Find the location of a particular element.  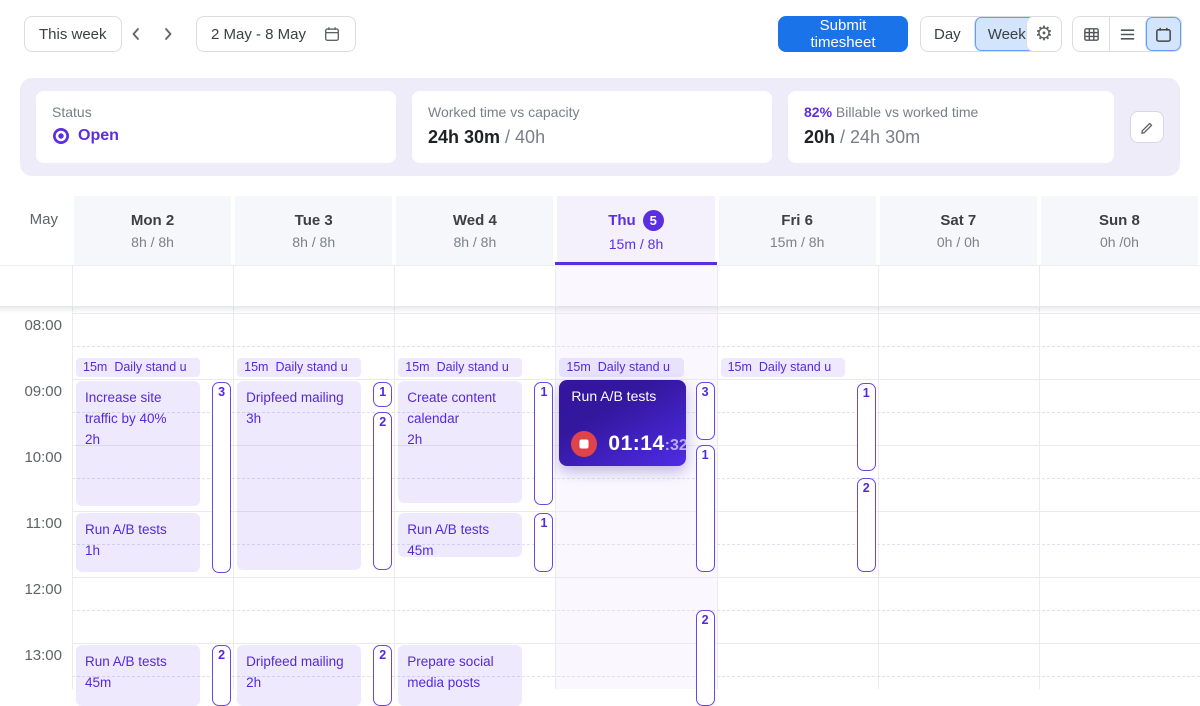

capacity-card: Worked time vs capacity 24h 30m / 40h is located at coordinates (592, 127).